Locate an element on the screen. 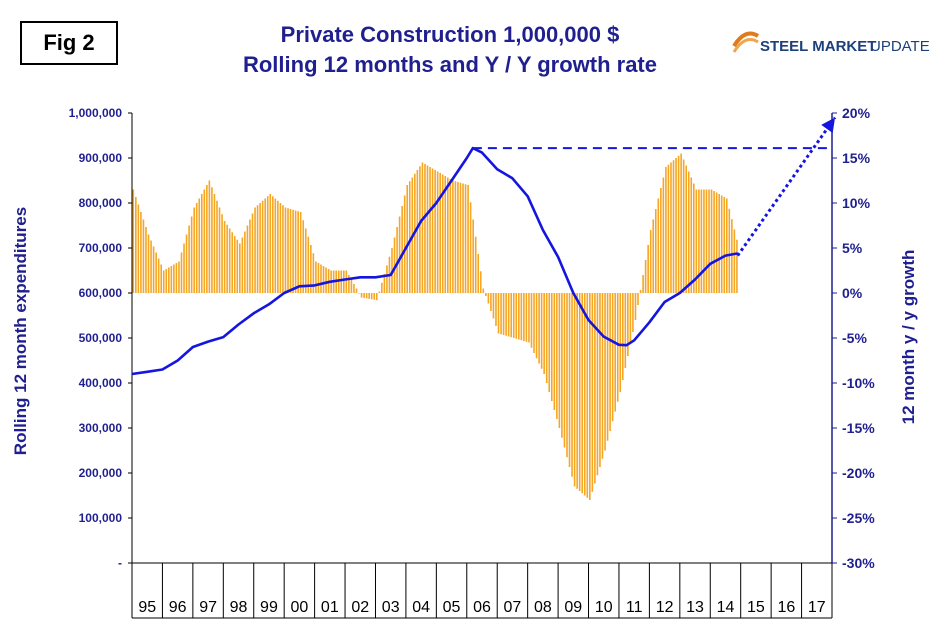 Image resolution: width=932 pixels, height=637 pixels. x-tick-label: 00 is located at coordinates (299, 607).